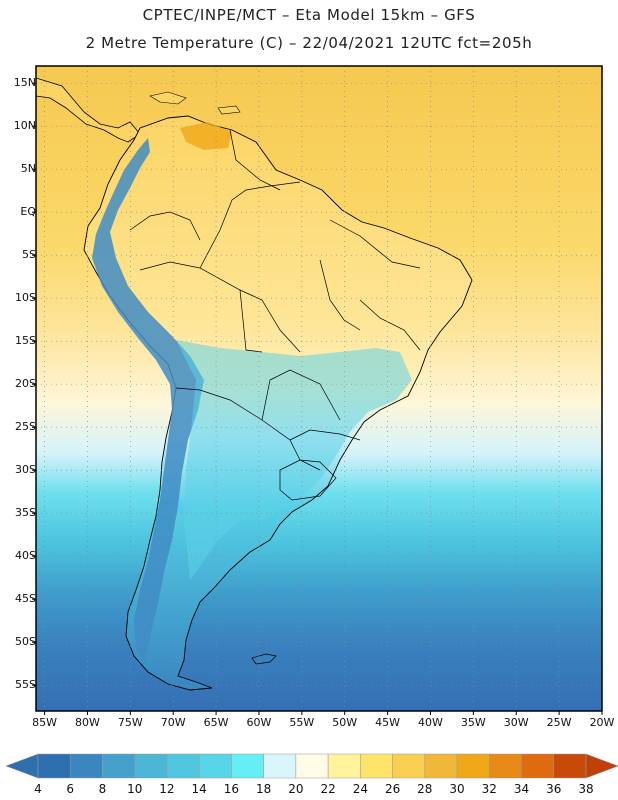 Image resolution: width=618 pixels, height=800 pixels. I want to click on colorbar-label: 34, so click(521, 789).